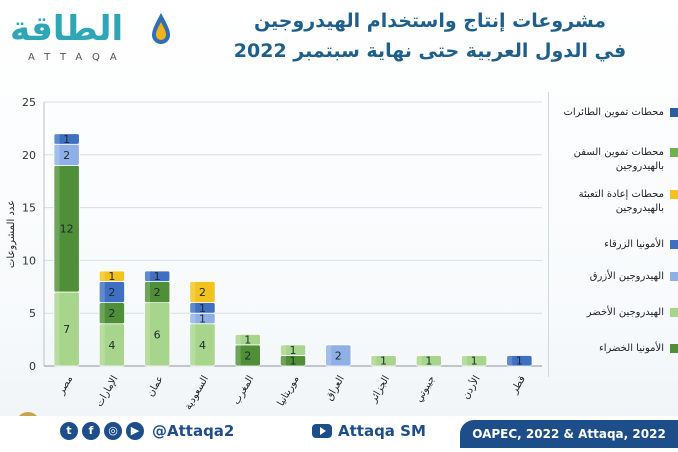  What do you see at coordinates (335, 388) in the screenshot?
I see `x-tick-label: العراق` at bounding box center [335, 388].